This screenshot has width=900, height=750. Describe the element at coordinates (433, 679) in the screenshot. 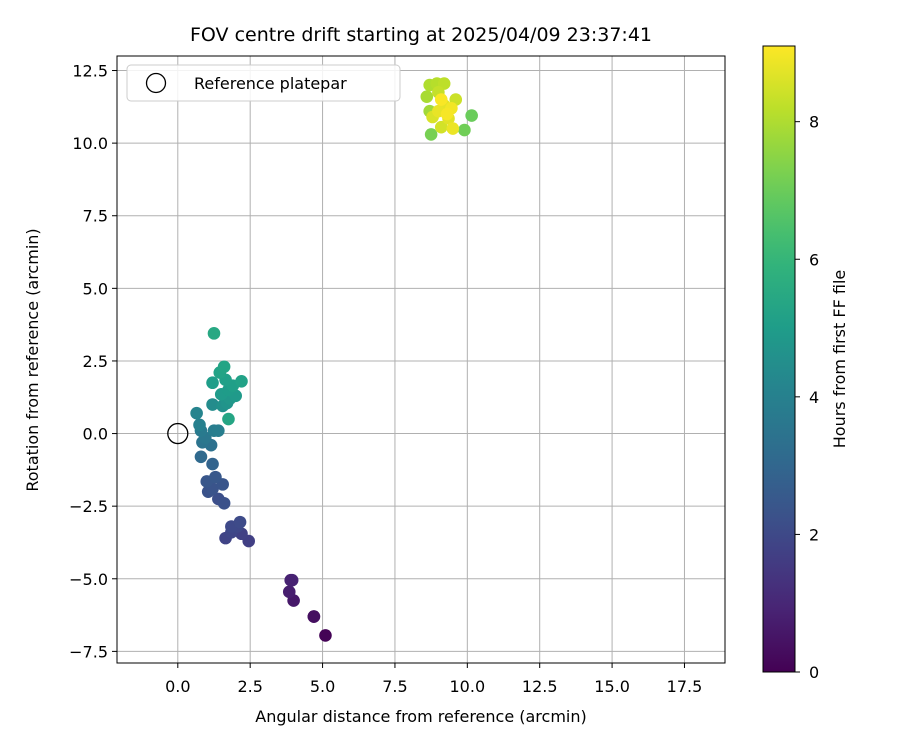

I see `x-axis-ticks: 0.0 2.5 5.0 7.5 10.0 12.5 15.0 17.5` at that location.